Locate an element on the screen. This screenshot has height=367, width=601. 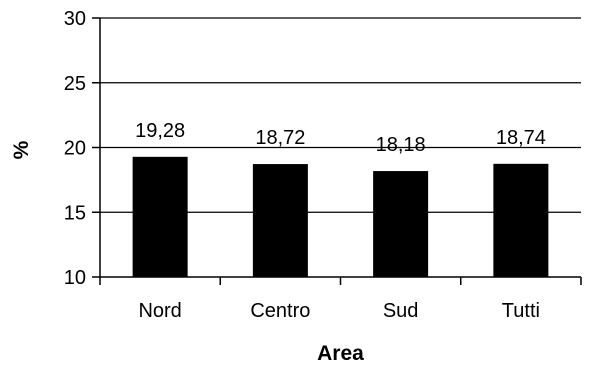
x-tick-label: Centro is located at coordinates (280, 311).